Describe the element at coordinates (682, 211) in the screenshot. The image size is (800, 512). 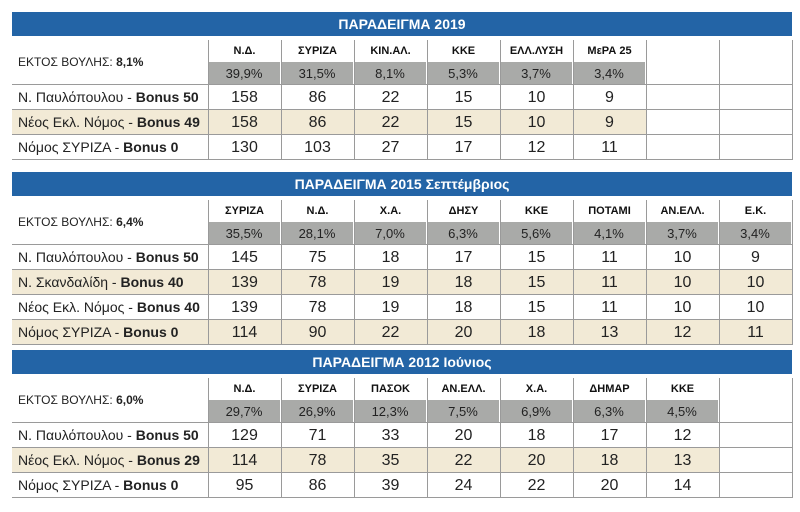
I see `party-name: ΑΝ.ΕΛΛ.` at that location.